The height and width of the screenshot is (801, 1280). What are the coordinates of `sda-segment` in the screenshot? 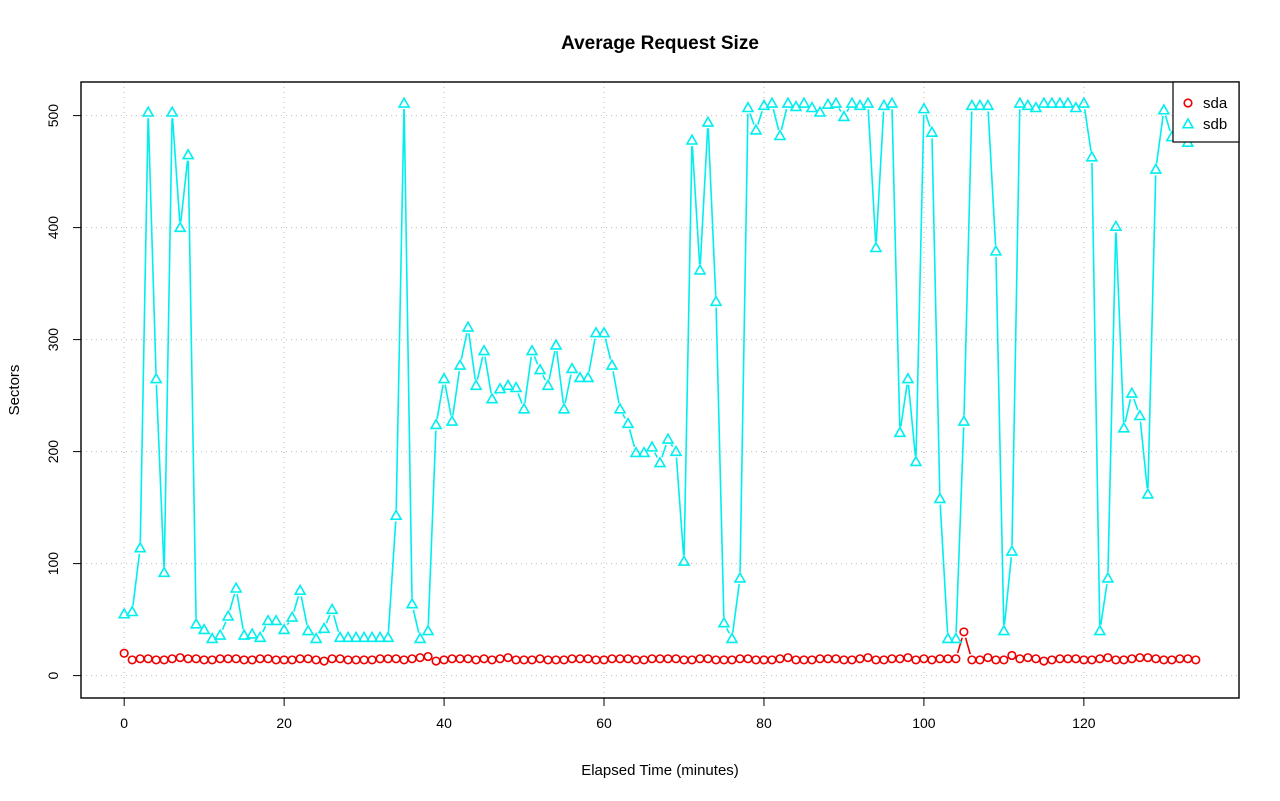 It's located at (959, 645).